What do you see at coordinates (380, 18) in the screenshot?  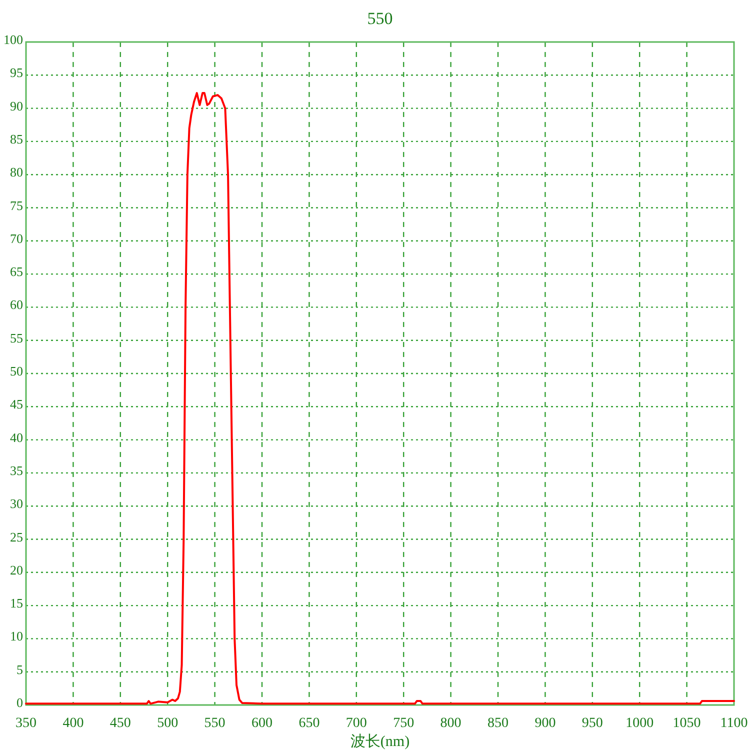 I see `chart-title: 550` at bounding box center [380, 18].